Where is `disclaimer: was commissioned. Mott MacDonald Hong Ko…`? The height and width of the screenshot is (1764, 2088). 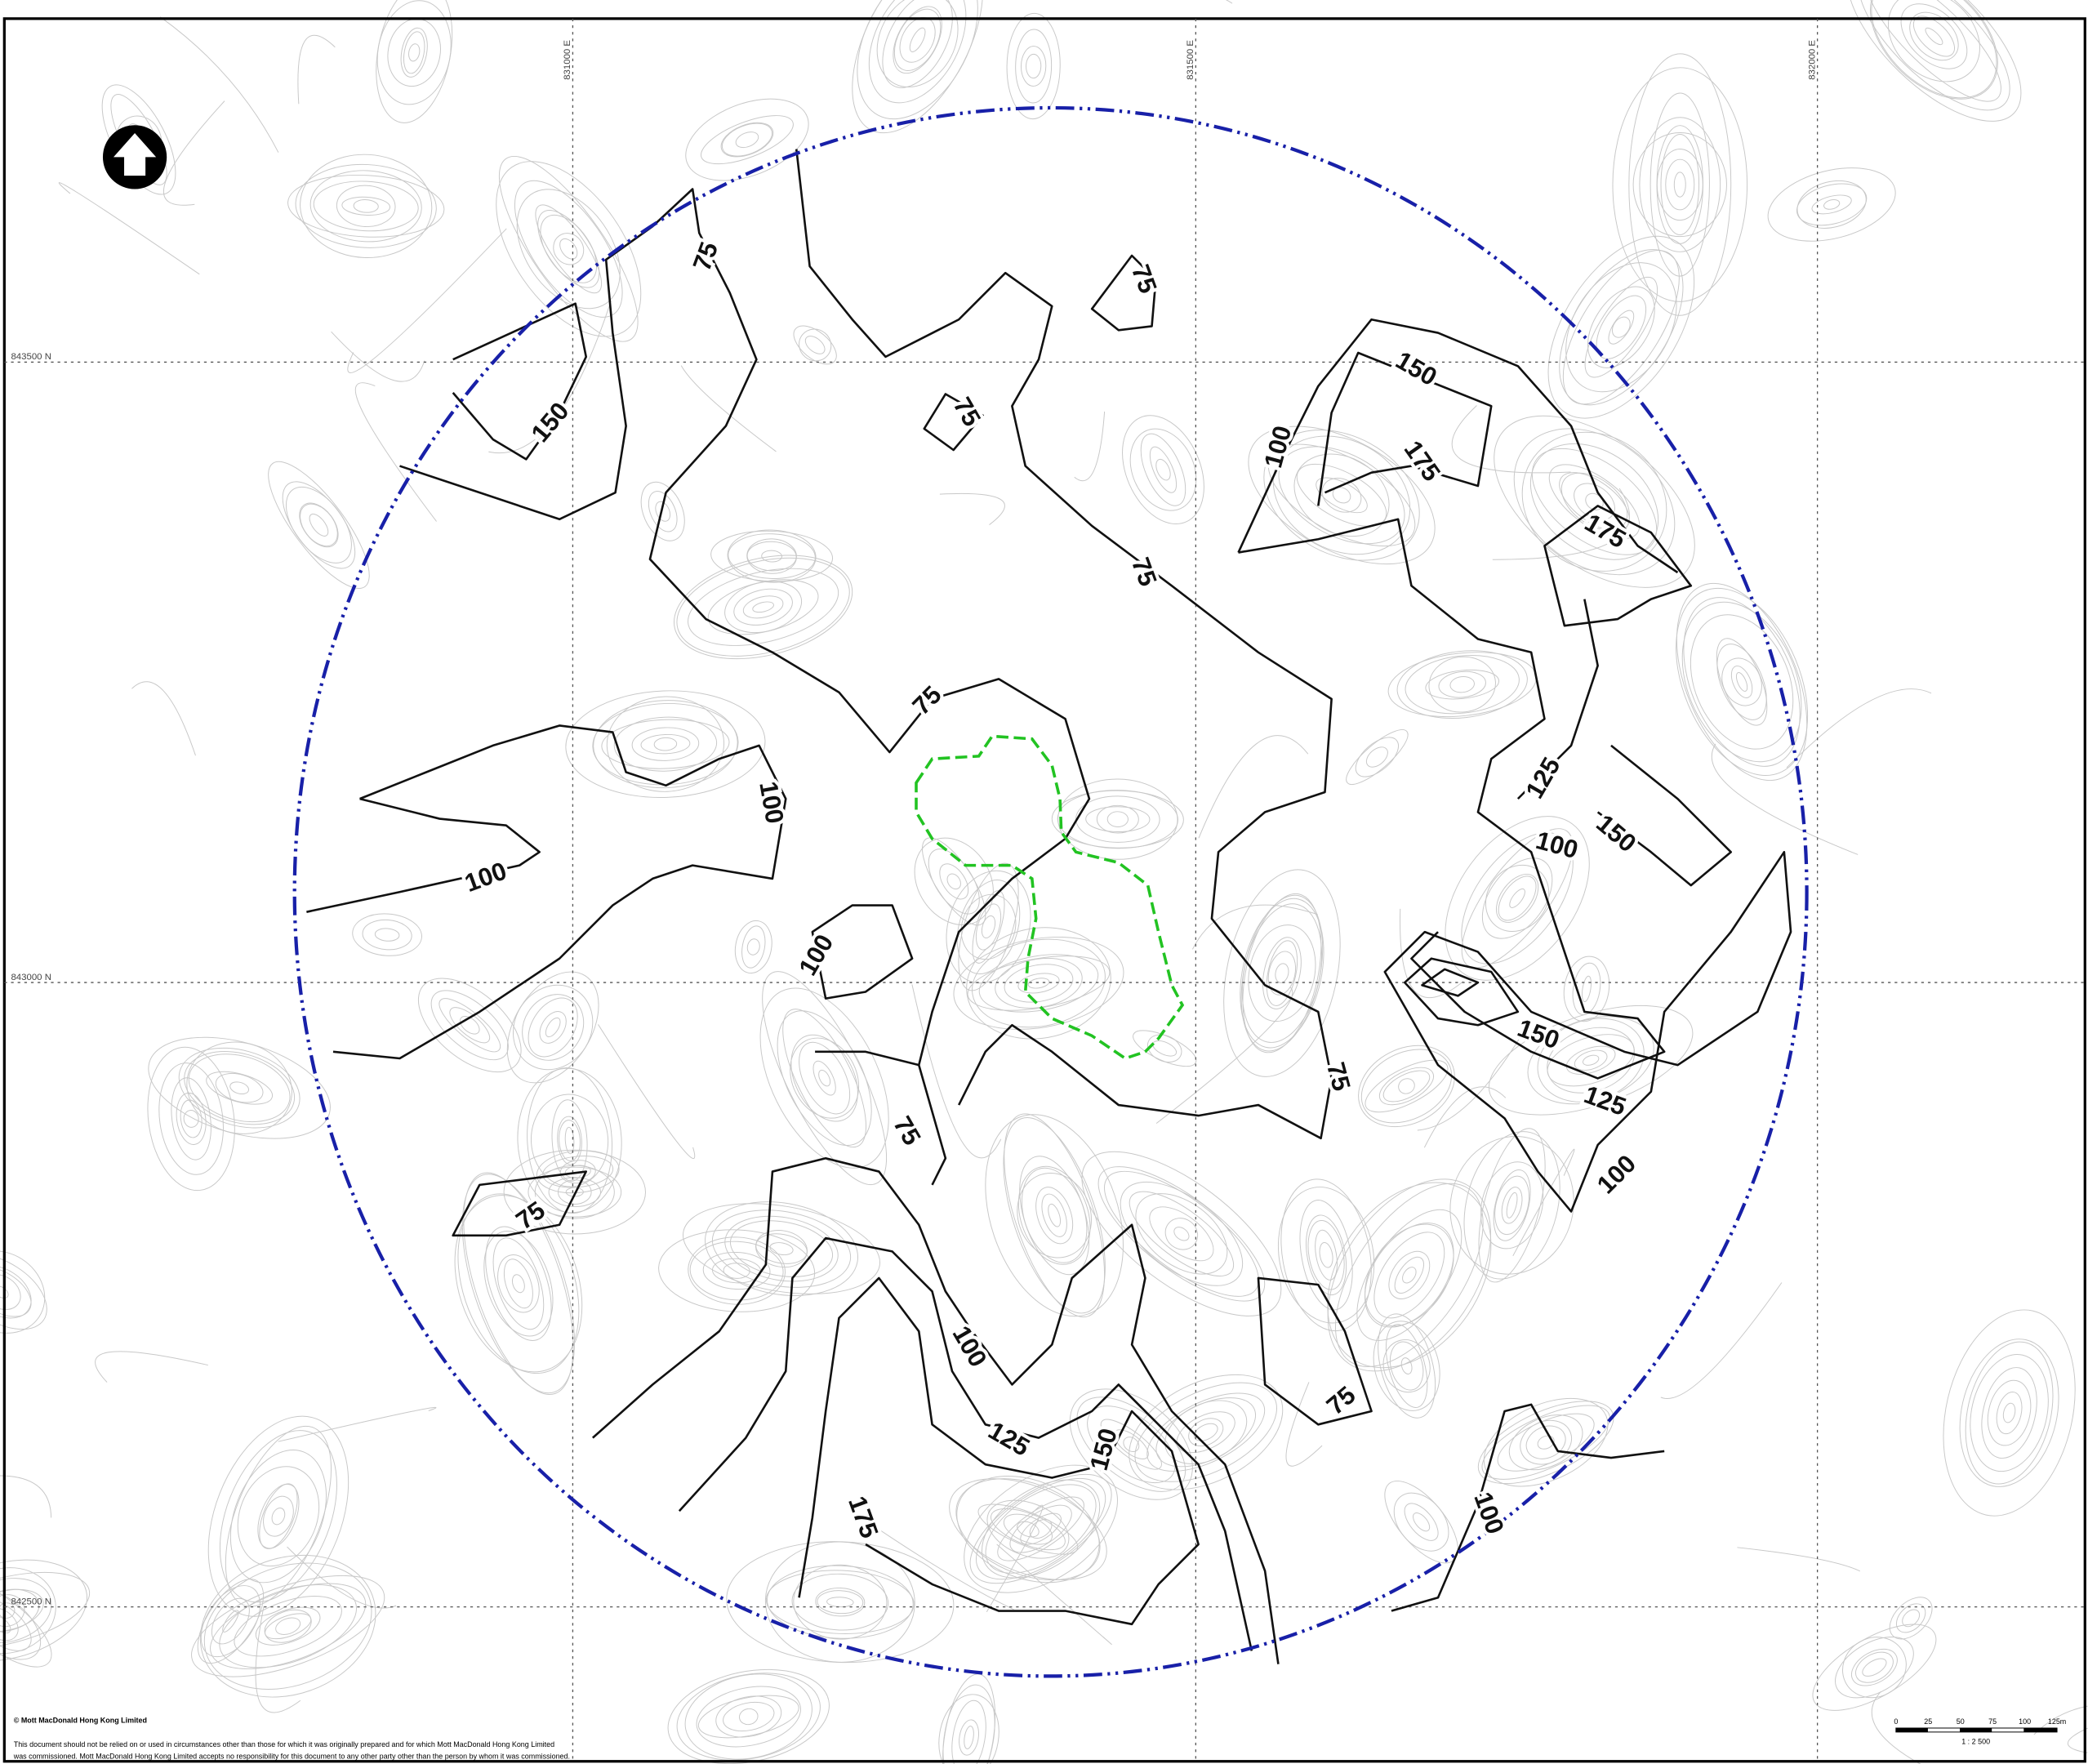 disclaimer: was commissioned. Mott MacDonald Hong Ko… is located at coordinates (291, 1756).